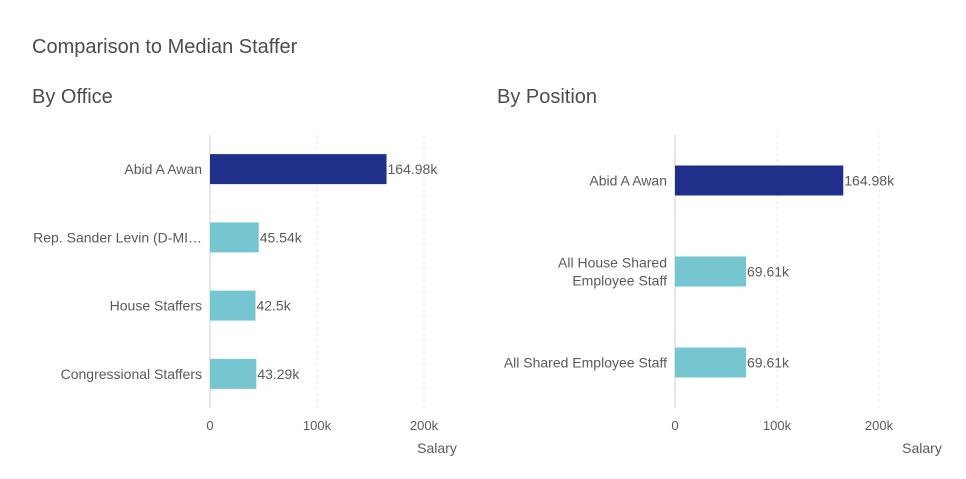 Image resolution: width=966 pixels, height=479 pixels. I want to click on office-chart-panel: By Office, so click(72, 97).